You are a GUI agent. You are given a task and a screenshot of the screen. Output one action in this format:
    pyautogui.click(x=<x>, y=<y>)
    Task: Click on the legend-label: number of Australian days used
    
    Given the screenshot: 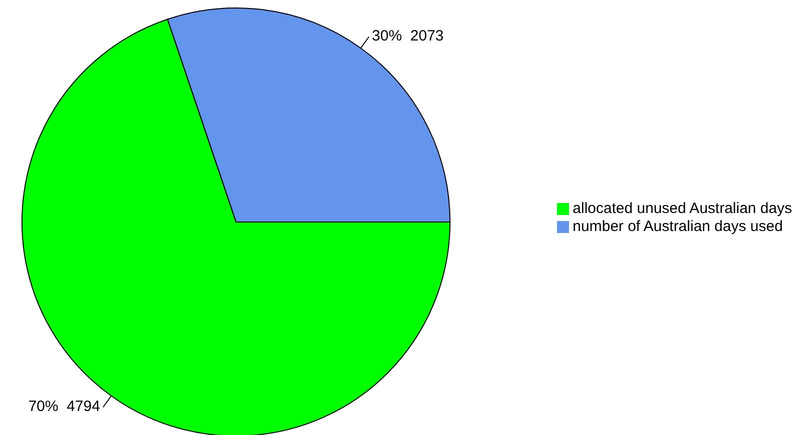 What is the action you would take?
    pyautogui.click(x=677, y=226)
    